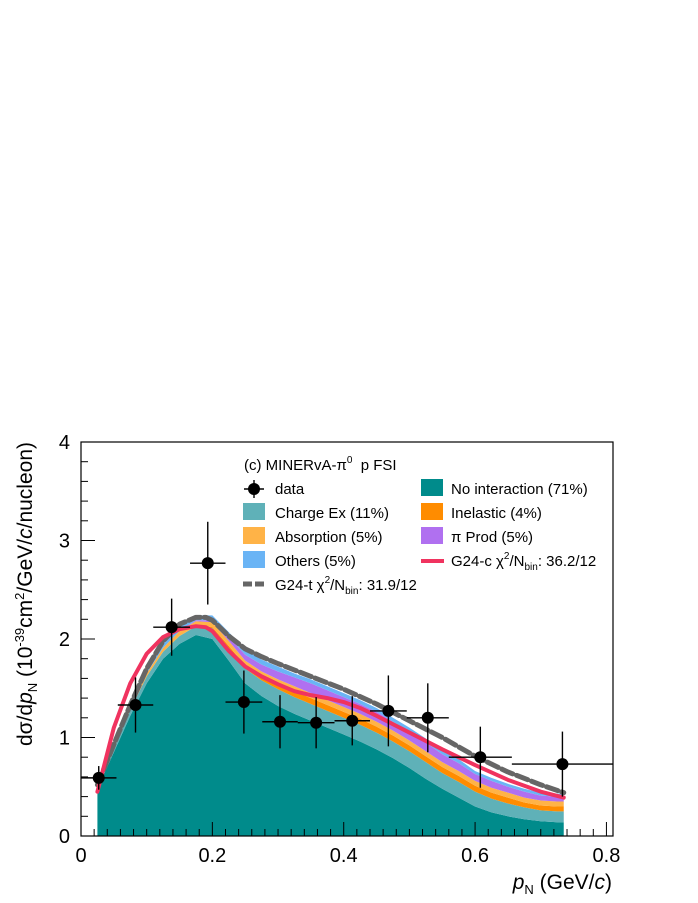  What do you see at coordinates (567, 561) in the screenshot?
I see `g24c-c: : 36.2/12` at bounding box center [567, 561].